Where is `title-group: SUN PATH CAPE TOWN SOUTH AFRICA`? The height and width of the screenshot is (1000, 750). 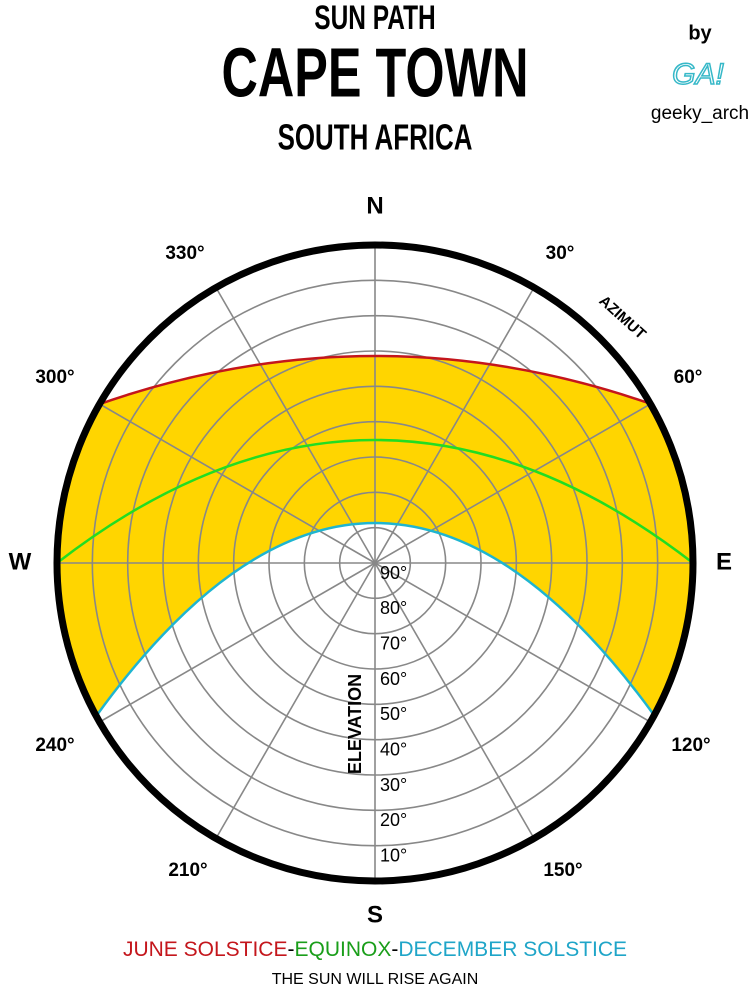
title-group: SUN PATH CAPE TOWN SOUTH AFRICA is located at coordinates (374, 79).